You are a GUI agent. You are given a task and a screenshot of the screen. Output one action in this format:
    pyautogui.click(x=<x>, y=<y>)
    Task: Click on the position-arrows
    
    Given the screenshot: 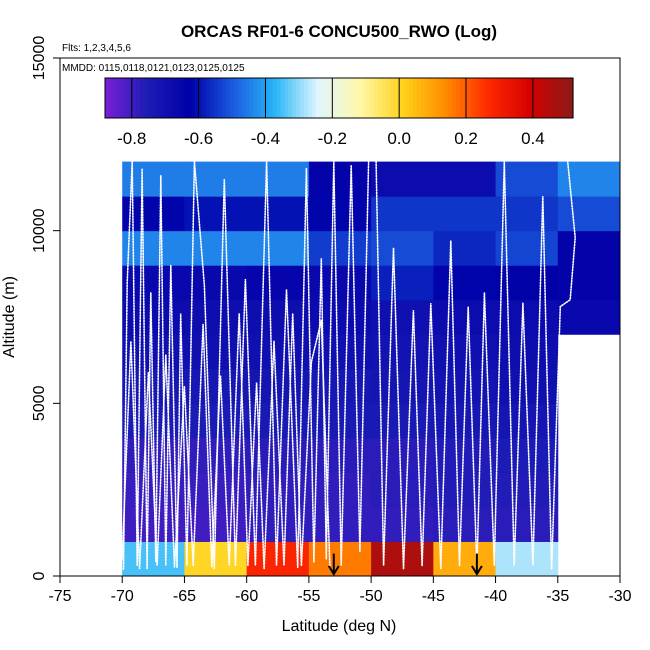 What is the action you would take?
    pyautogui.click(x=405, y=564)
    